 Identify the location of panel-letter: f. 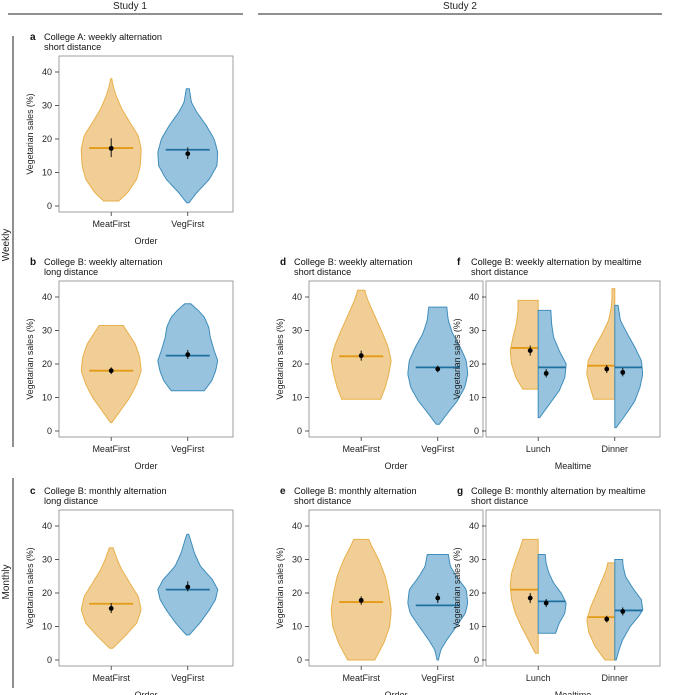
(459, 262).